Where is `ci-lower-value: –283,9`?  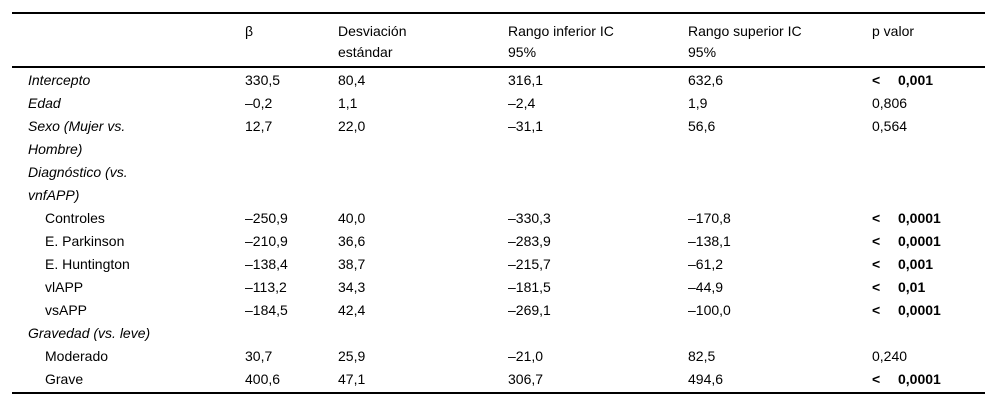
ci-lower-value: –283,9 is located at coordinates (529, 241).